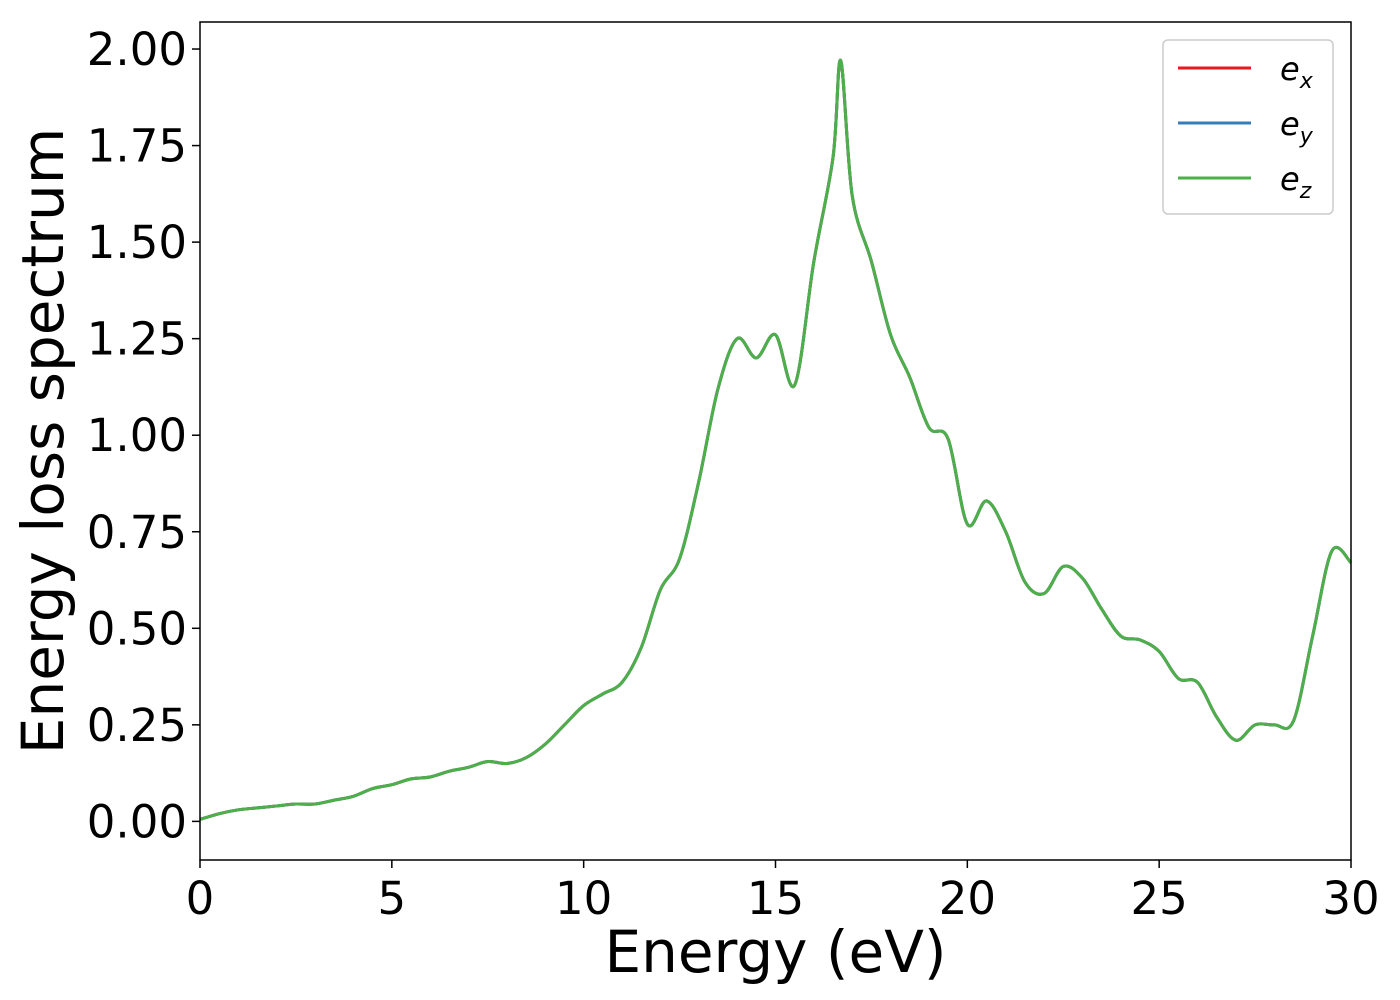  Describe the element at coordinates (137, 435) in the screenshot. I see `y-tick-label: 1.00` at that location.